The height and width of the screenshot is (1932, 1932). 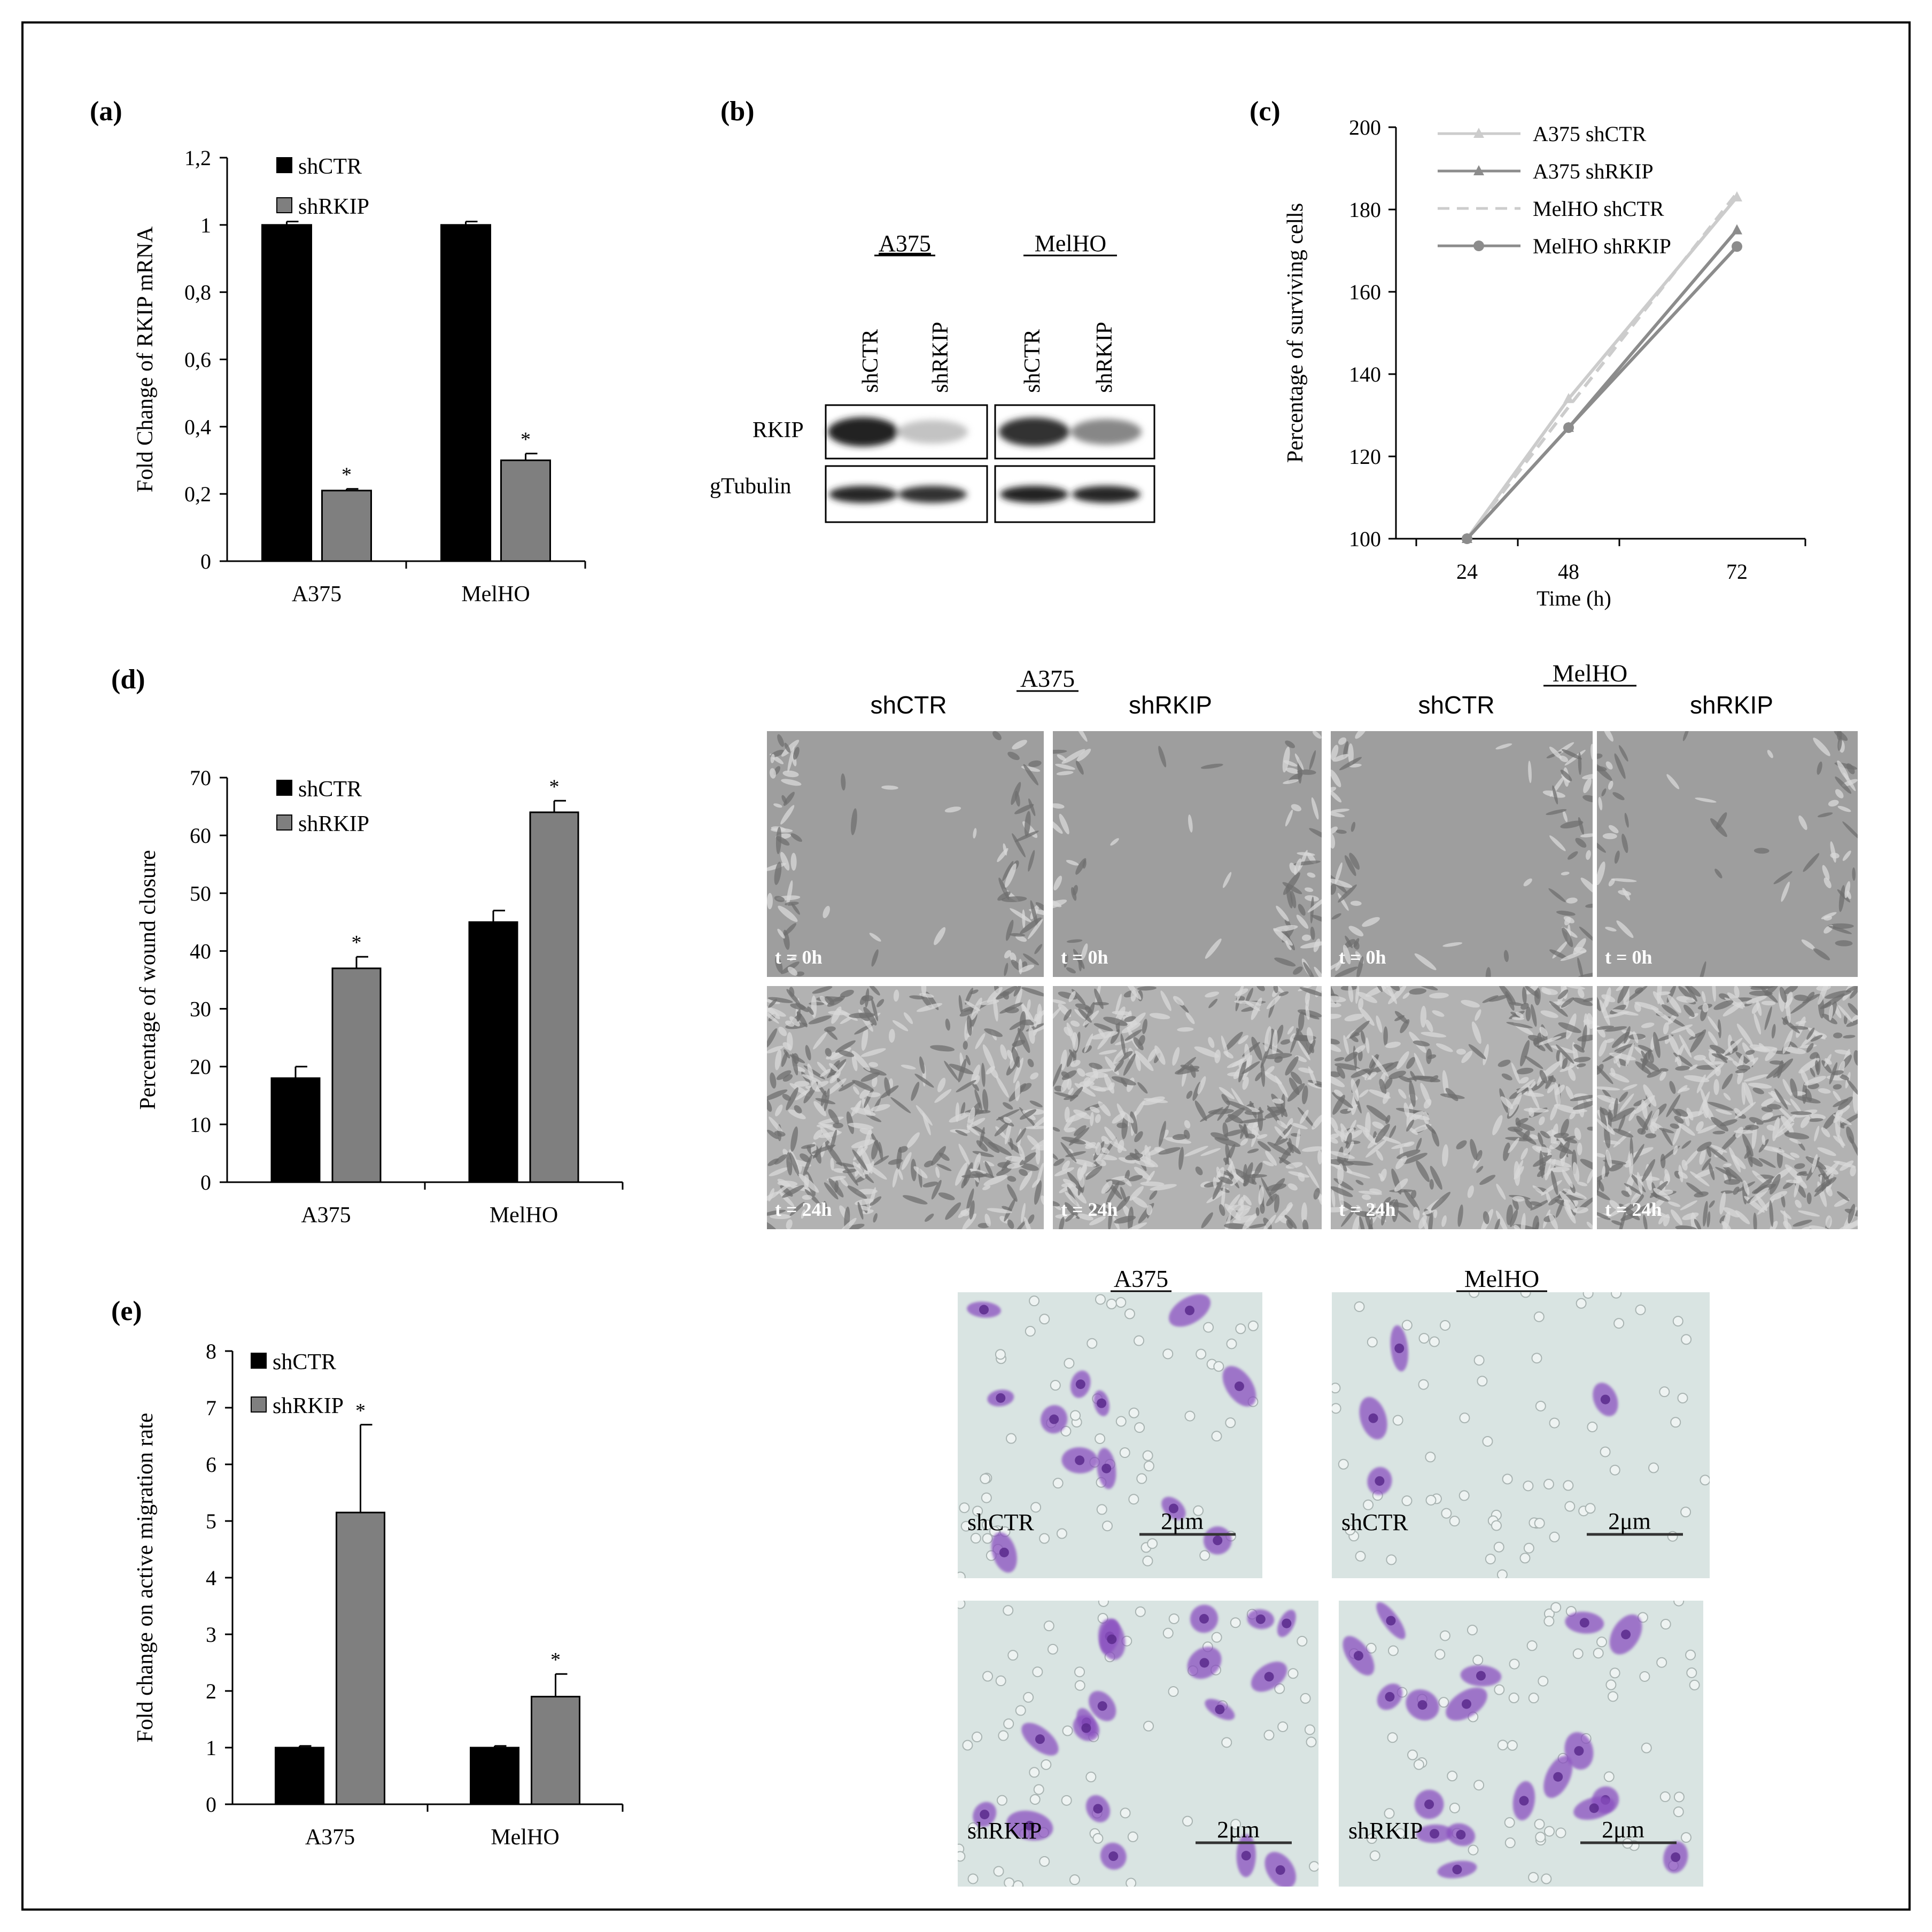 I want to click on bar-shCTR-MelHO, so click(x=493, y=1052).